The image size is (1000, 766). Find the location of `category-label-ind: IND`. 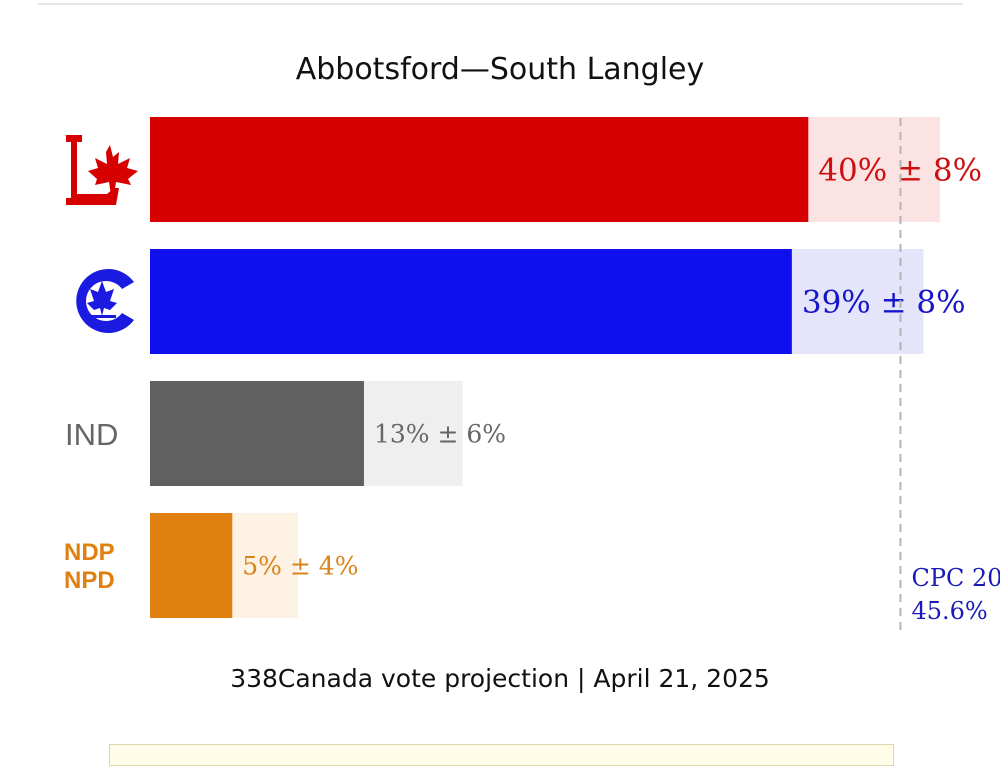

category-label-ind: IND is located at coordinates (91, 434).